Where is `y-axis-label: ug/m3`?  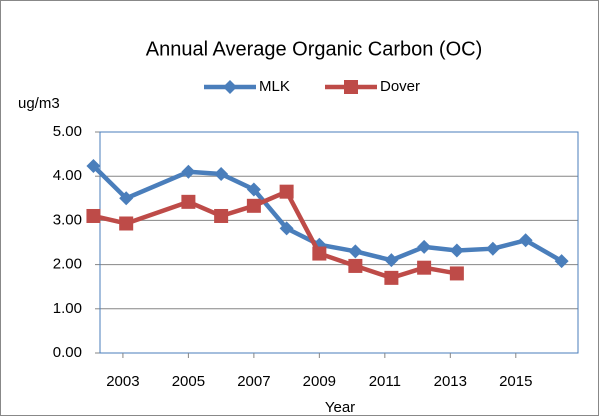
y-axis-label: ug/m3 is located at coordinates (39, 103).